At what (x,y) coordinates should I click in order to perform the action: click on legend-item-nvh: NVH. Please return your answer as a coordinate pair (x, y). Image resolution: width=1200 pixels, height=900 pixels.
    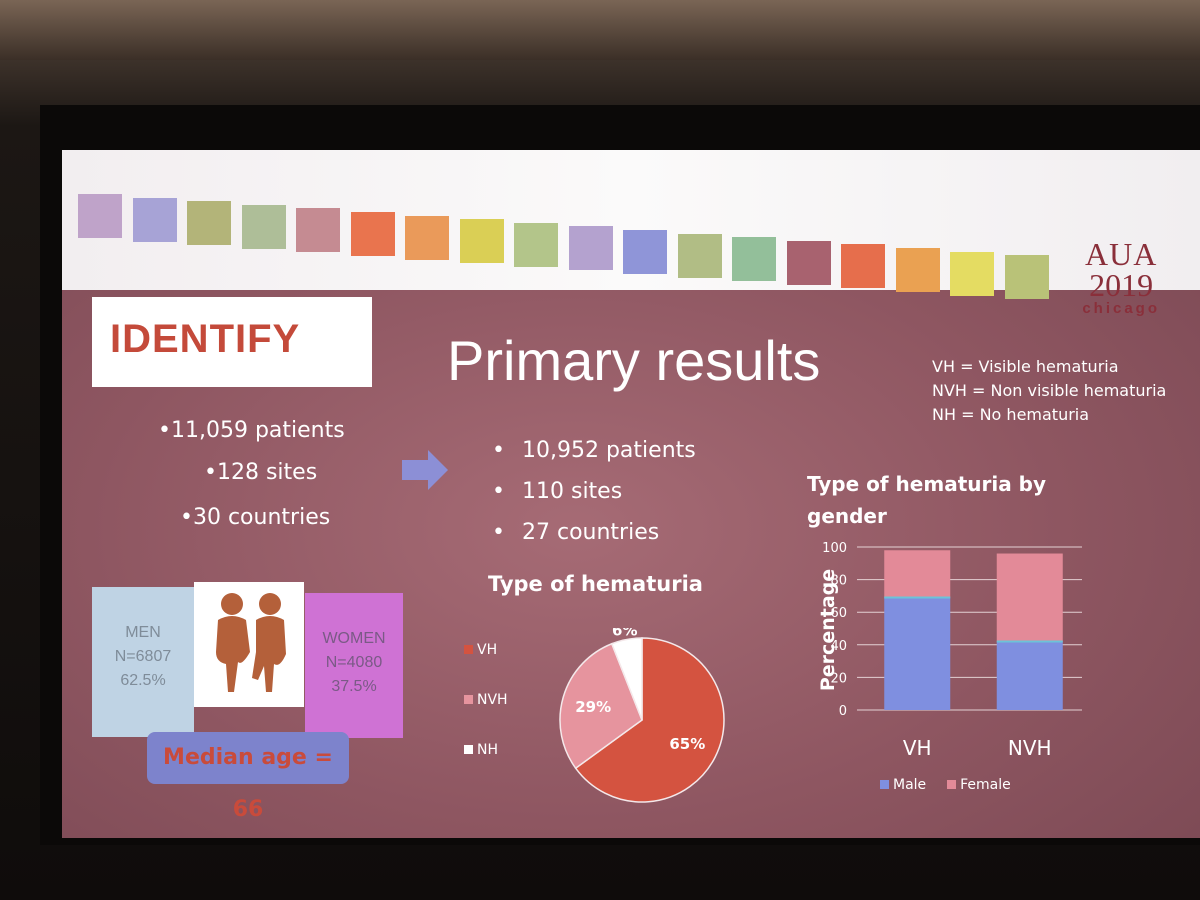
    Looking at the image, I should click on (486, 717).